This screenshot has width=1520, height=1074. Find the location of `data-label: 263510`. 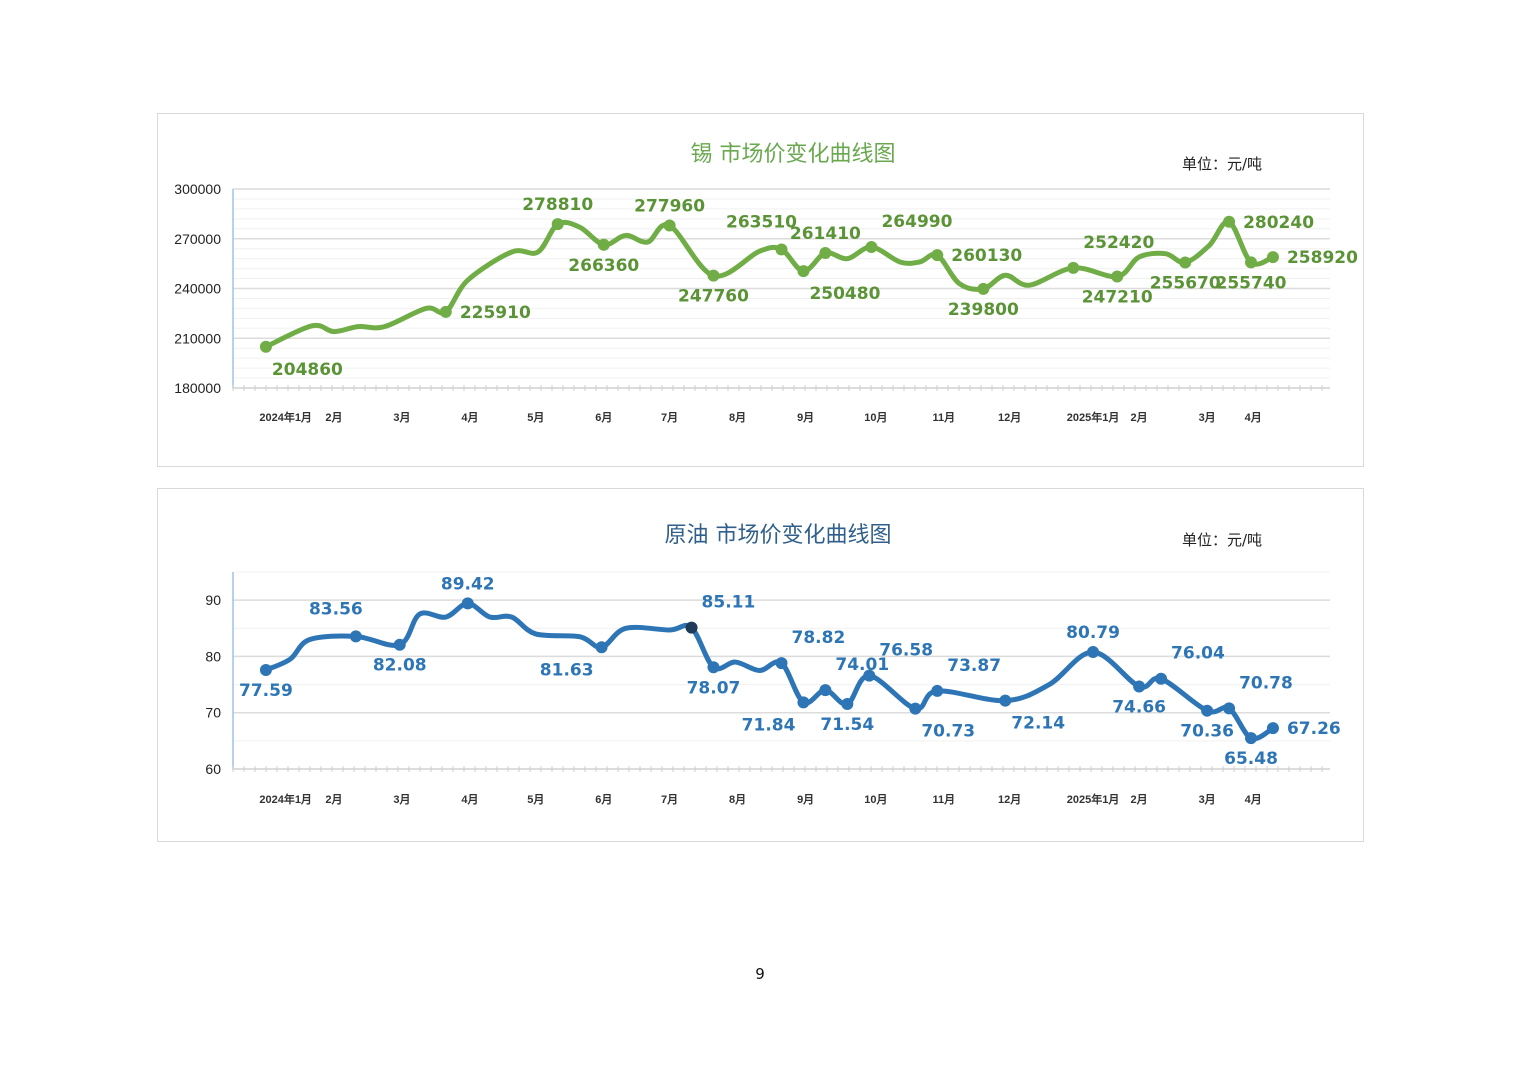

data-label: 263510 is located at coordinates (761, 223).